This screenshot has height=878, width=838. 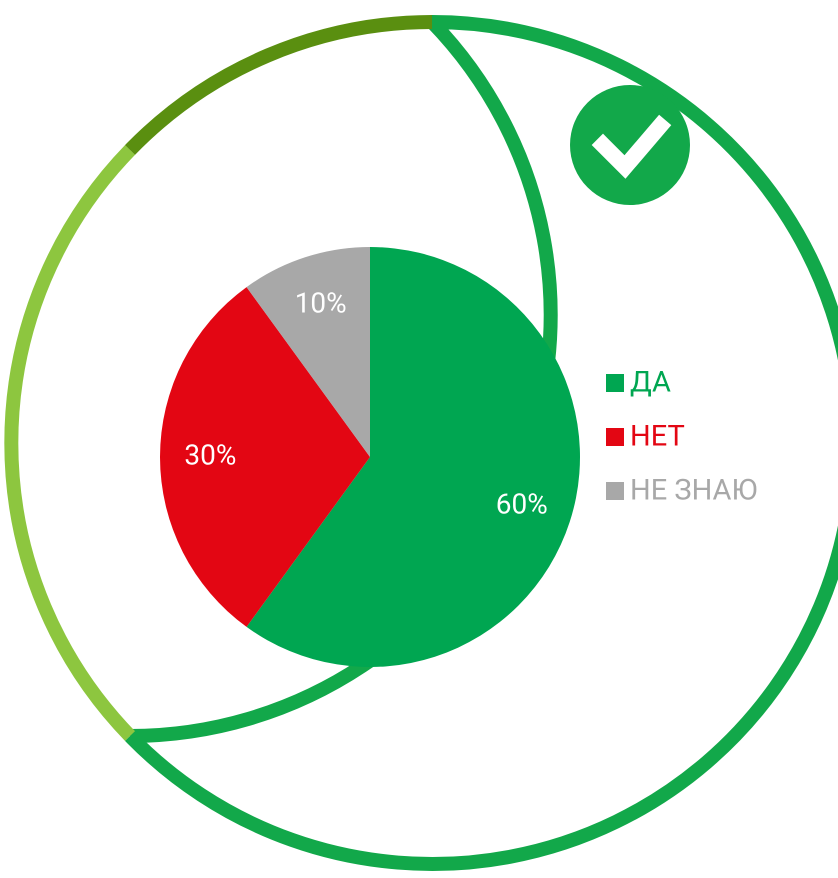 What do you see at coordinates (70, 443) in the screenshot?
I see `ring-light` at bounding box center [70, 443].